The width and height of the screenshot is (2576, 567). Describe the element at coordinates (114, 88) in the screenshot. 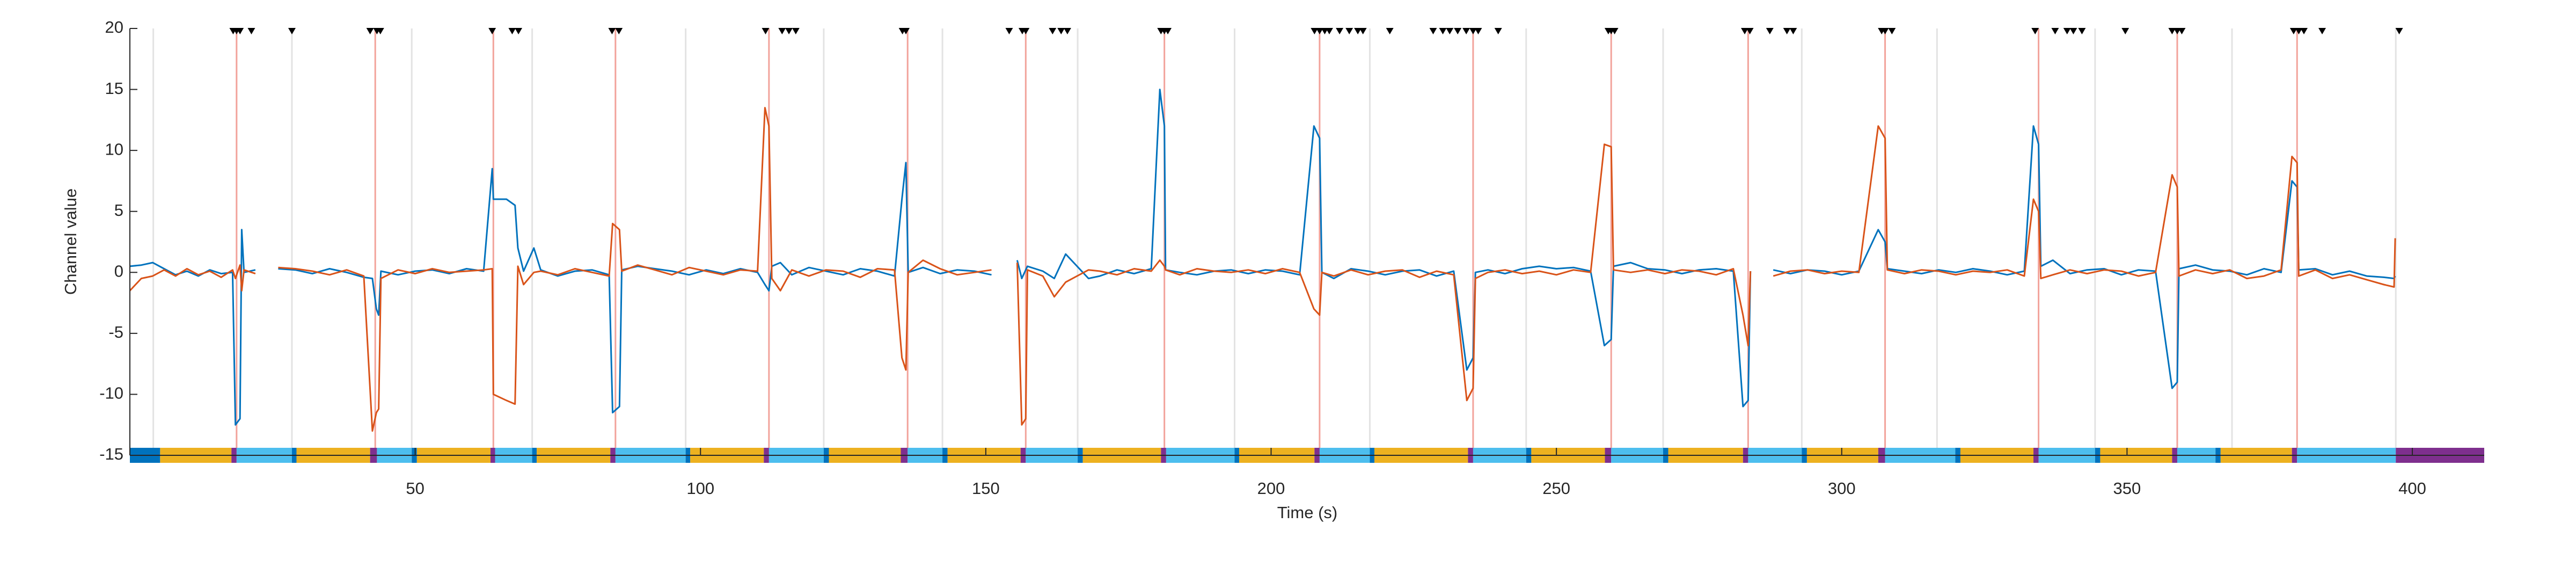

I see `y-tick-label: 15` at that location.